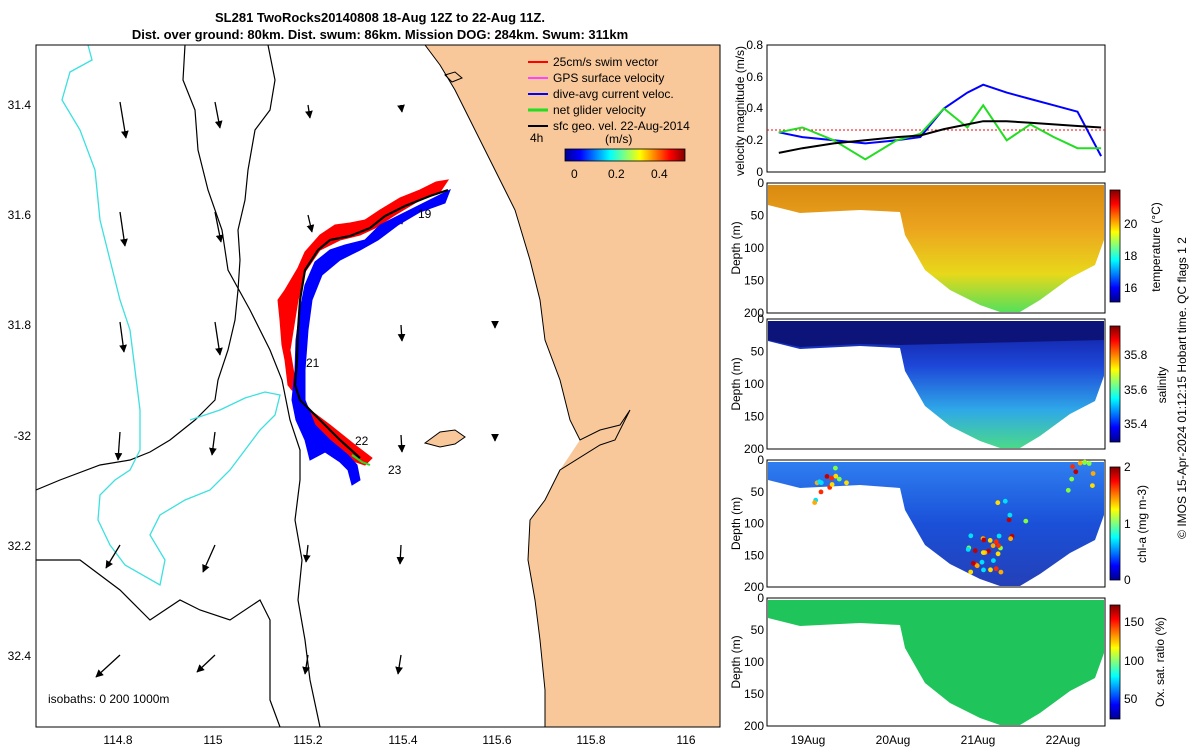 Image resolution: width=1200 pixels, height=750 pixels. I want to click on velocity-series, so click(940, 122).